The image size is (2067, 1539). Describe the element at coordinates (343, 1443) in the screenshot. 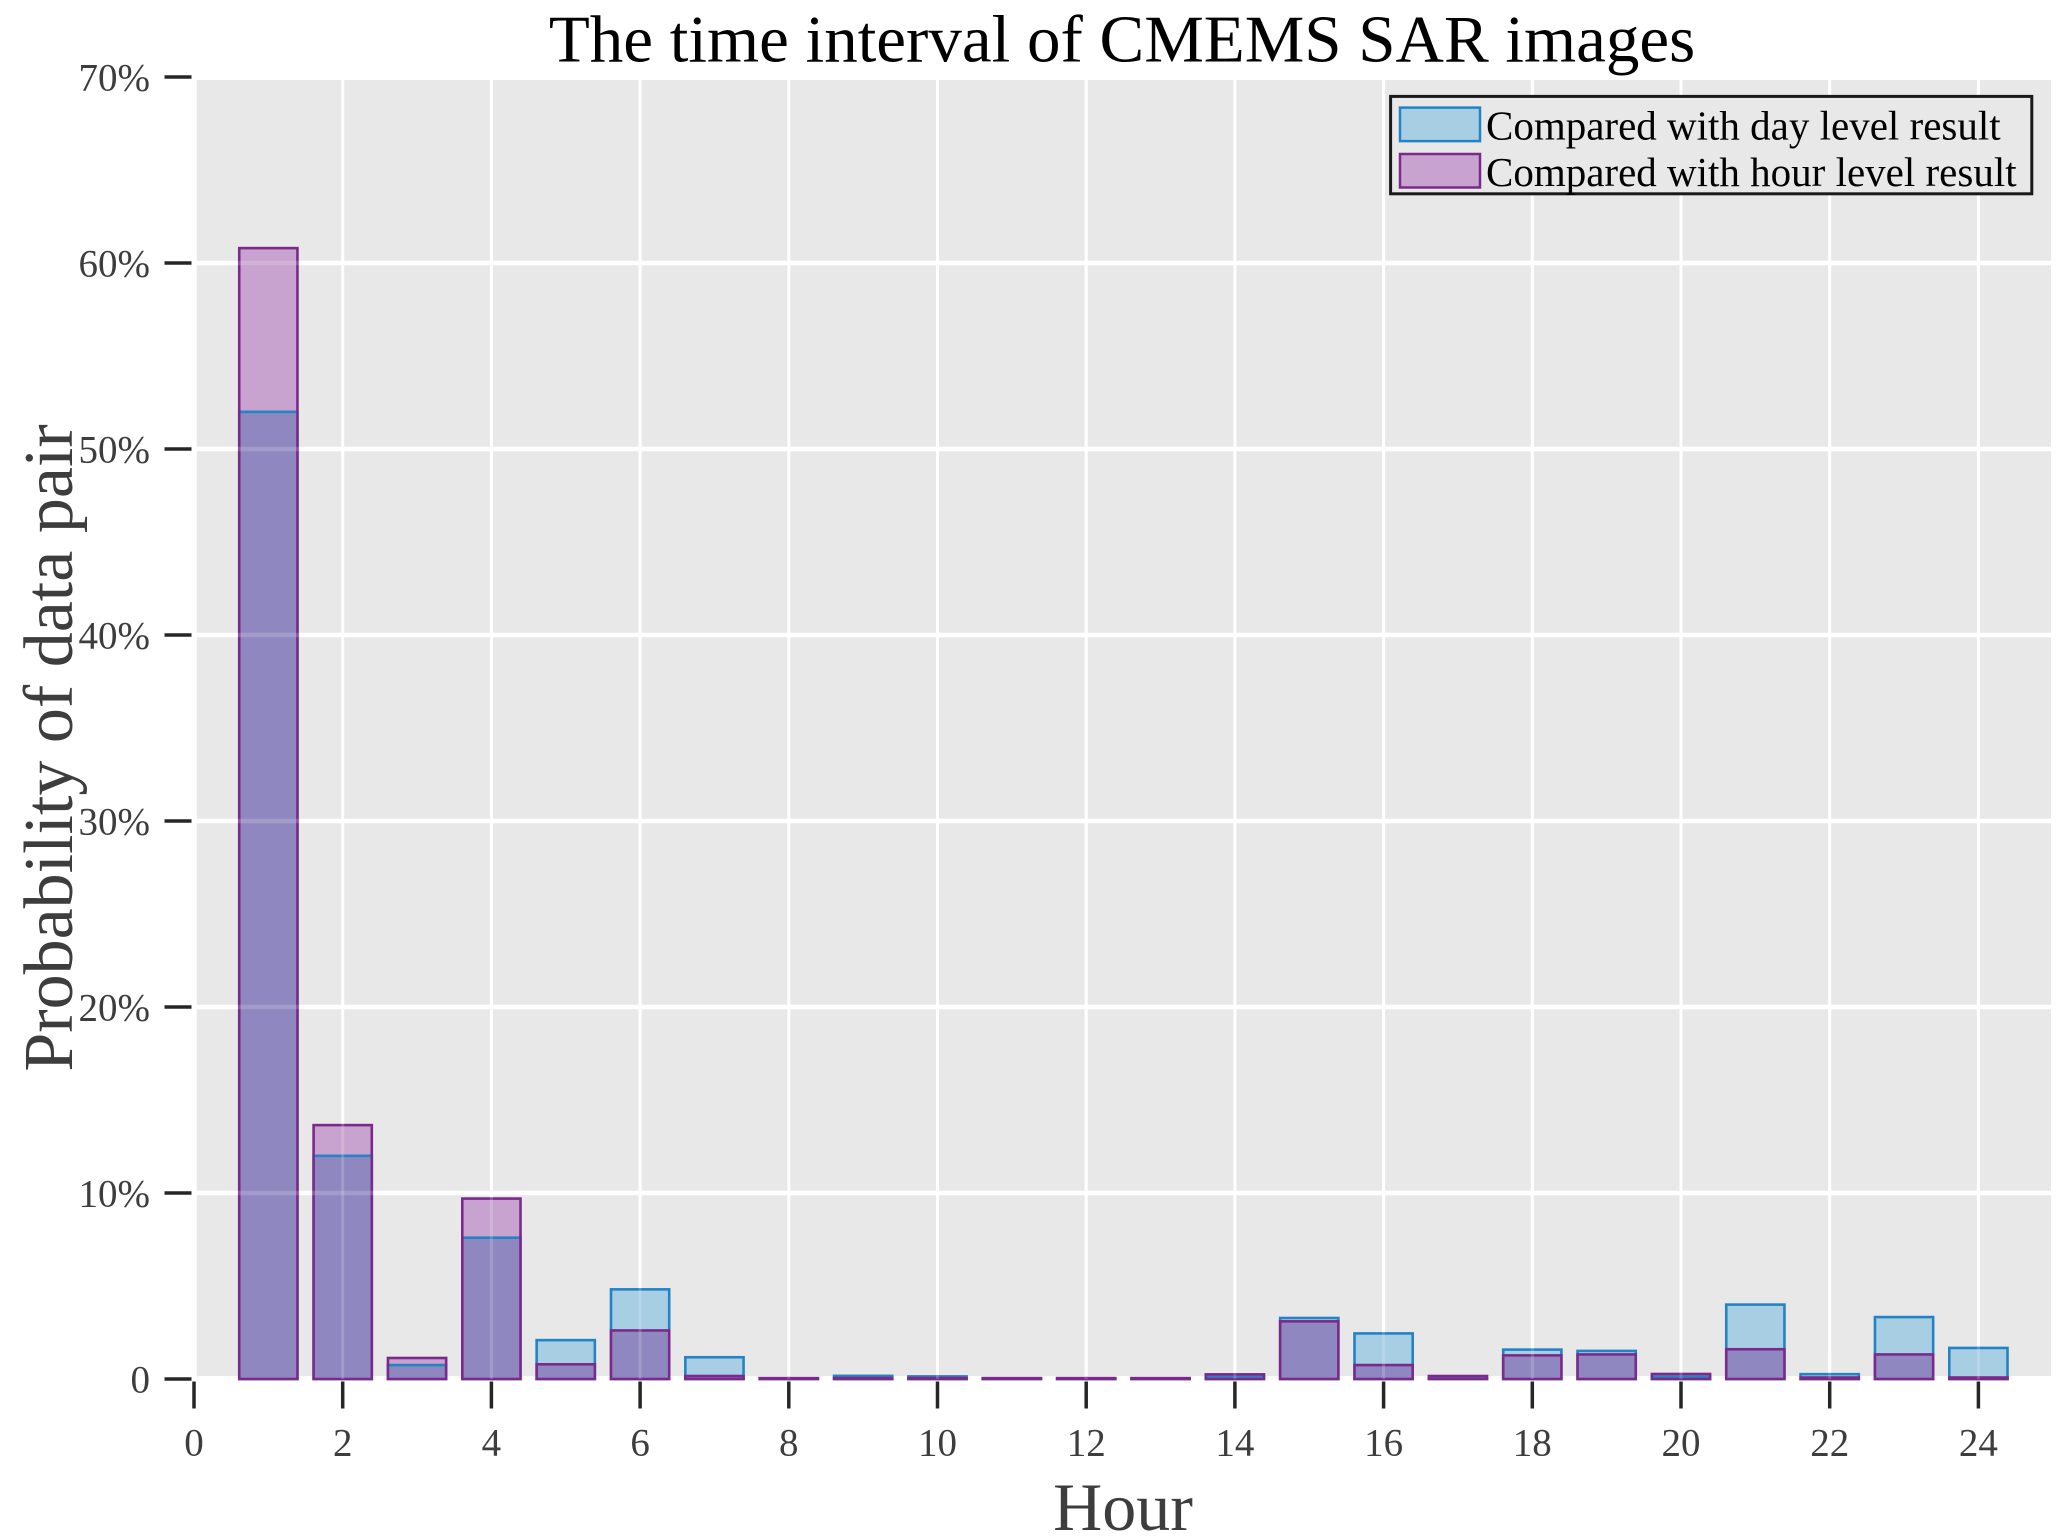

I see `svg-text: 2` at that location.